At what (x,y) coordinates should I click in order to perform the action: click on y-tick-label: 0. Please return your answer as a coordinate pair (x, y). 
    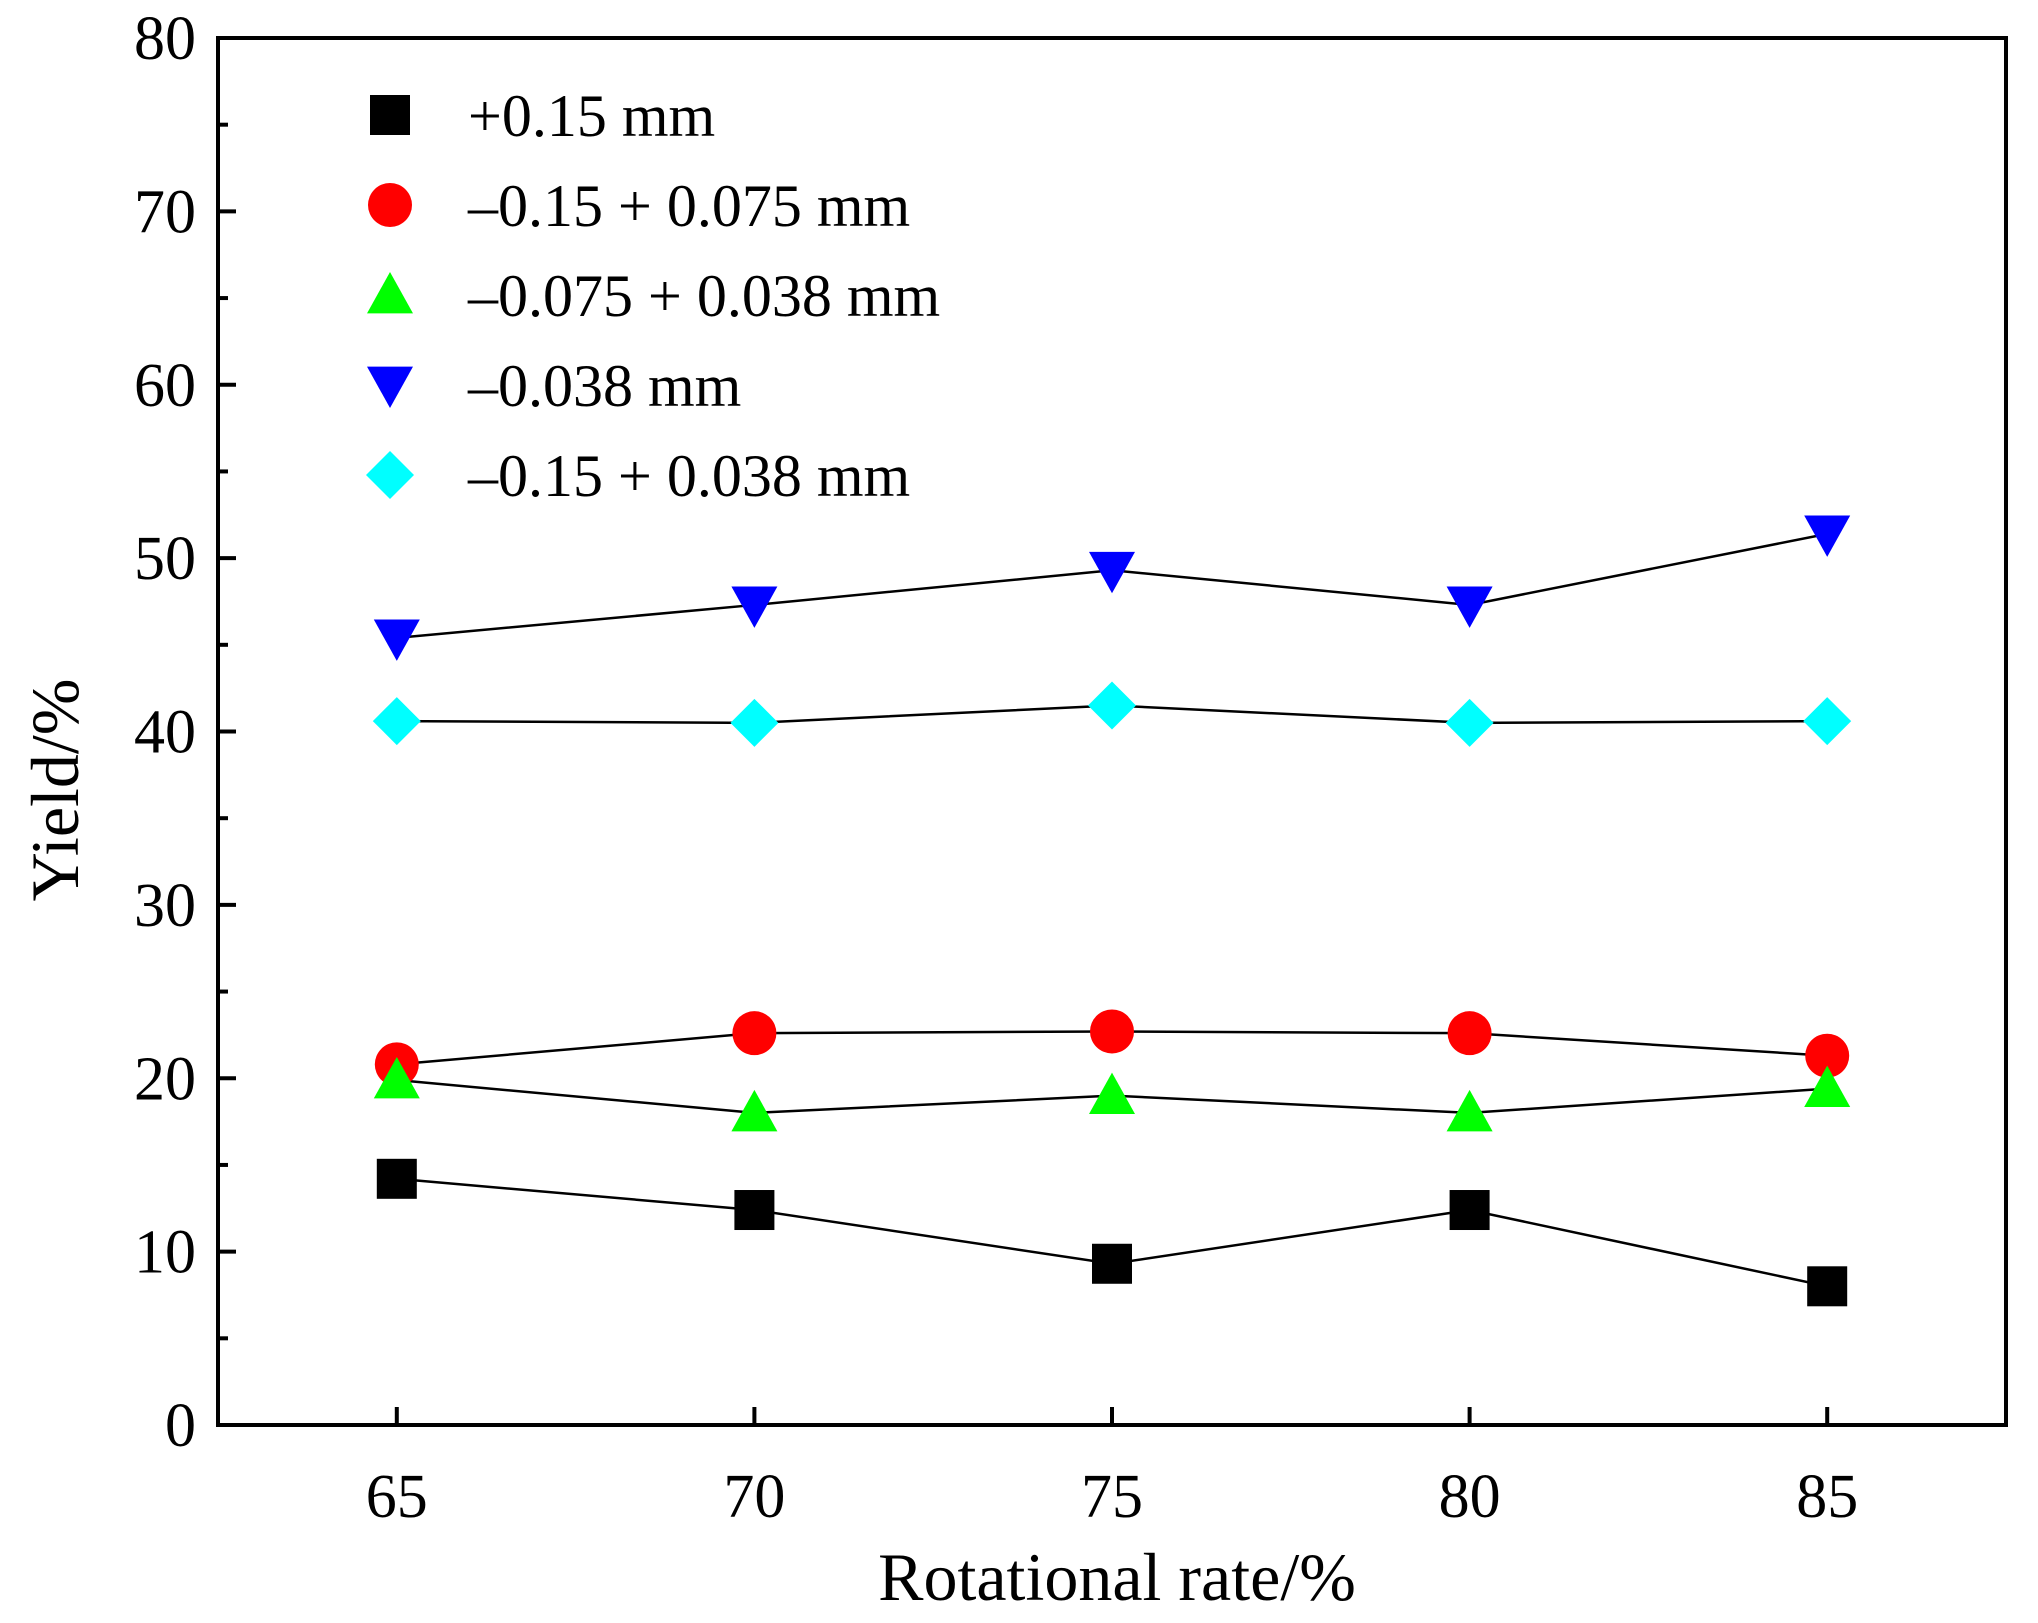
    Looking at the image, I should click on (180, 1426).